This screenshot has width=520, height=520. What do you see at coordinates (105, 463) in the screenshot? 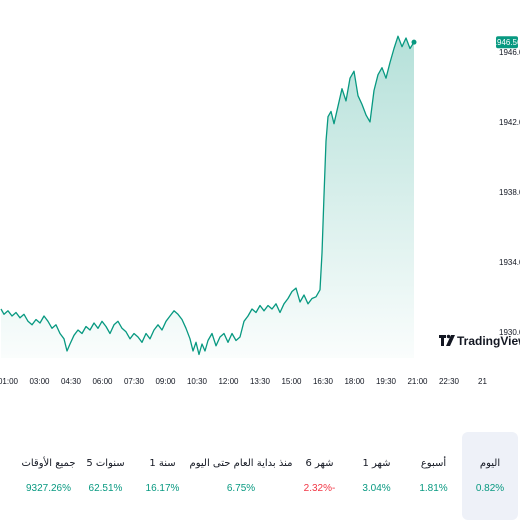
I see `period-label: 5 سنوات` at bounding box center [105, 463].